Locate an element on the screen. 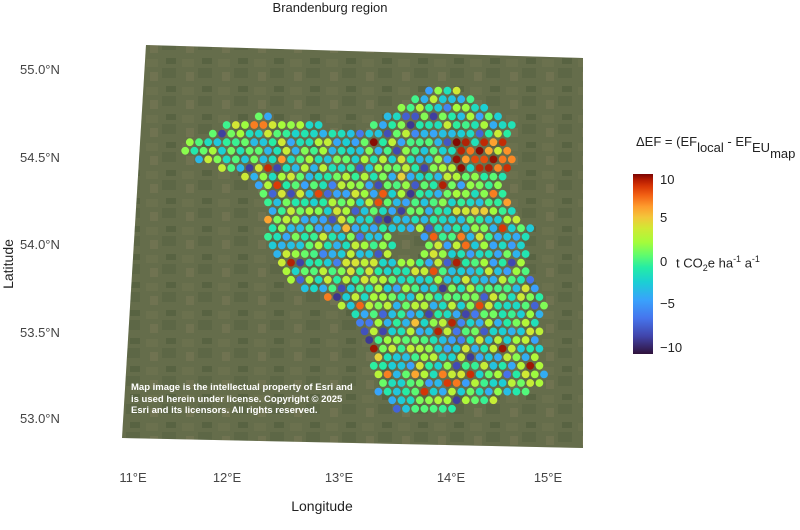 This screenshot has height=530, width=800. legend-tick-label: 5 is located at coordinates (664, 217).